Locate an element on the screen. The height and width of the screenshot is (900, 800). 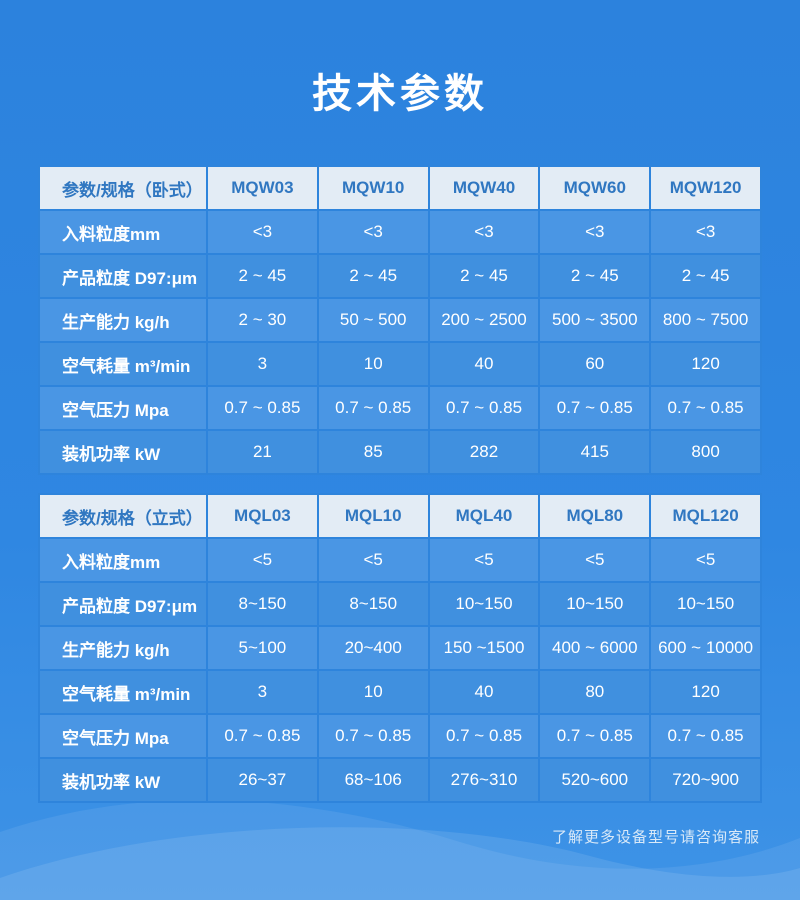
value-cell: 68~106 is located at coordinates (373, 780).